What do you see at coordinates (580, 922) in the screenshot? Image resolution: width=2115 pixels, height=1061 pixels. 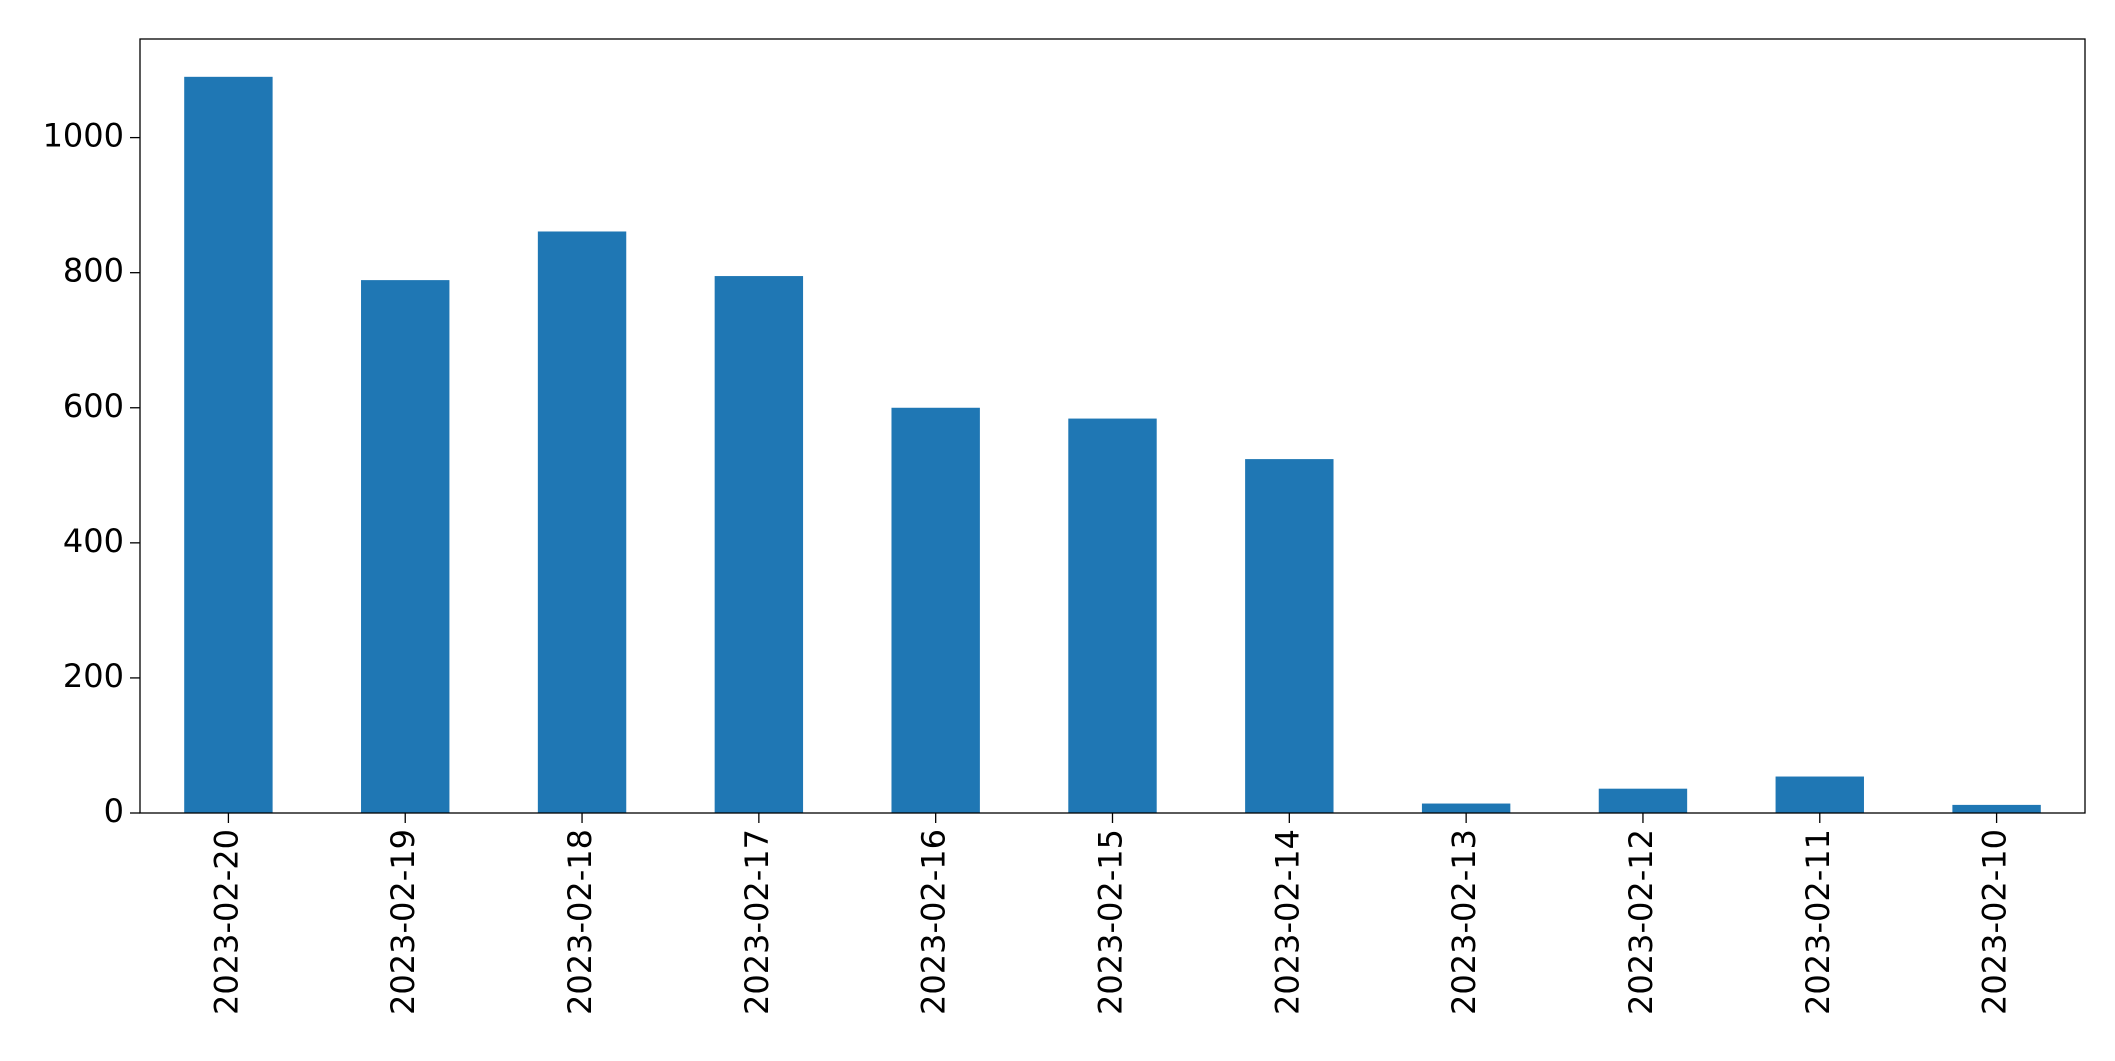 I see `x-tick-label: 2023-02-18` at bounding box center [580, 922].